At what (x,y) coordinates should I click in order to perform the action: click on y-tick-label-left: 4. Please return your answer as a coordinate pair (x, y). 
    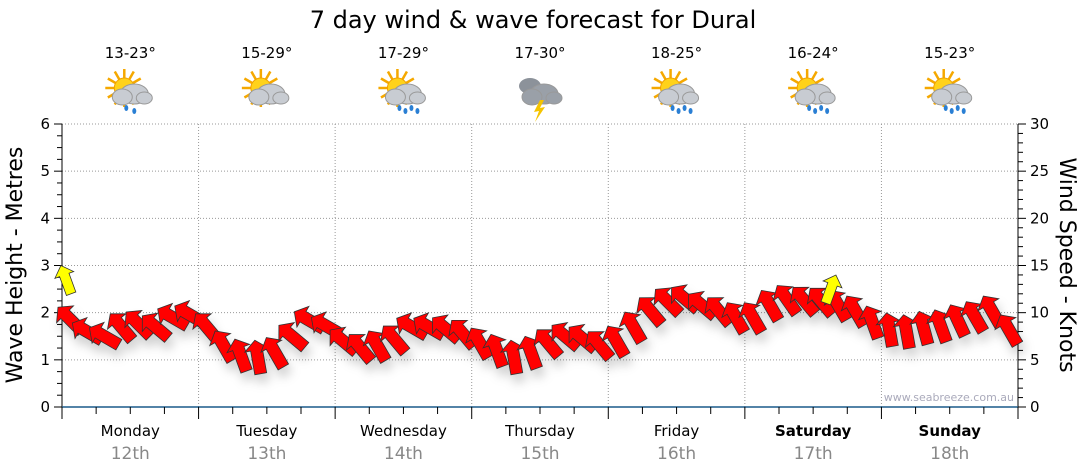
    Looking at the image, I should click on (45, 218).